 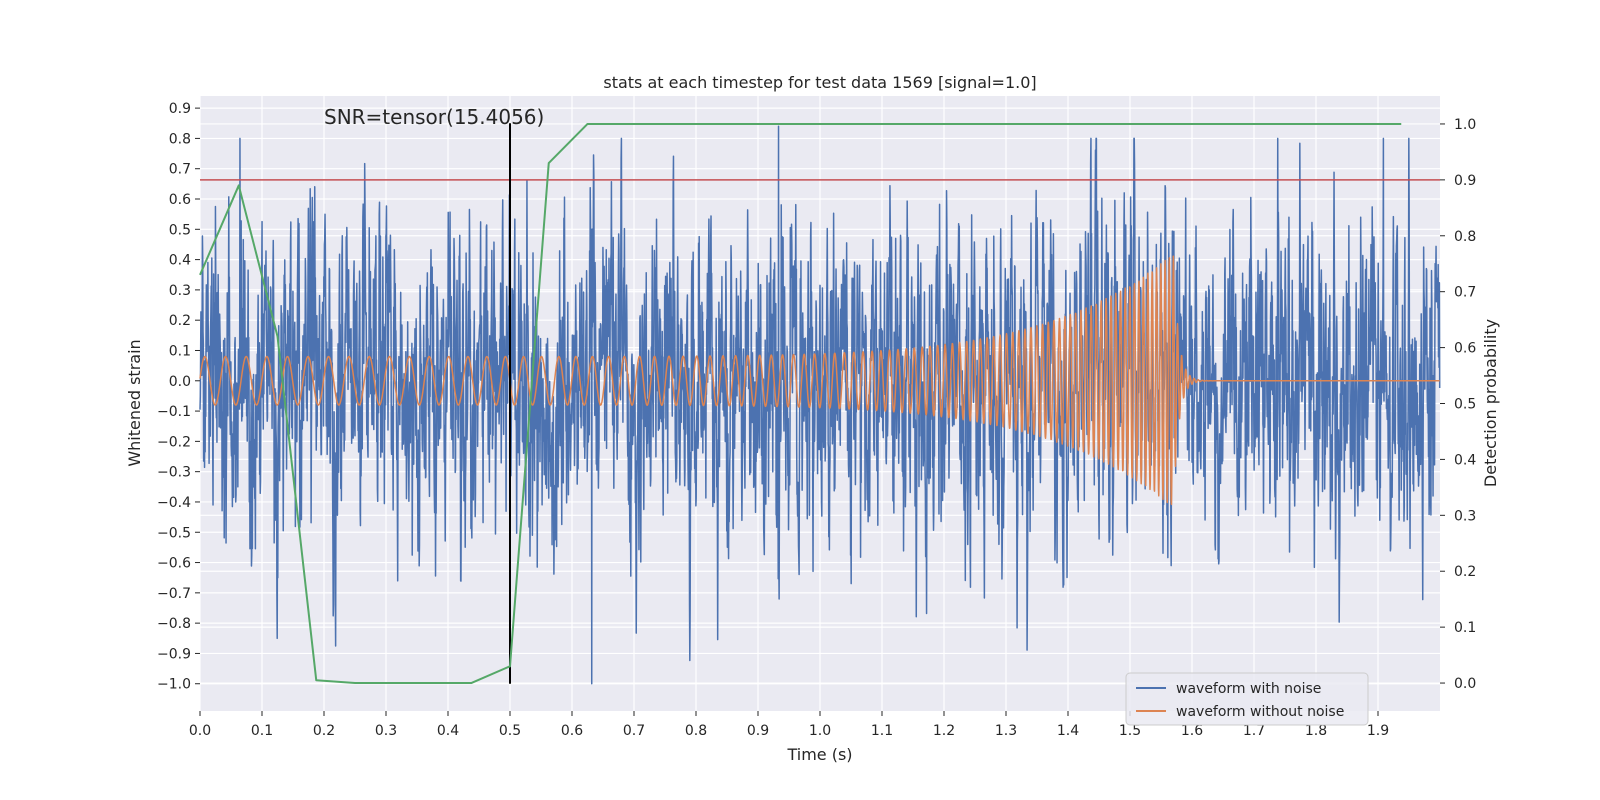 I want to click on y2-axis-label: Detection probability, so click(x=1490, y=403).